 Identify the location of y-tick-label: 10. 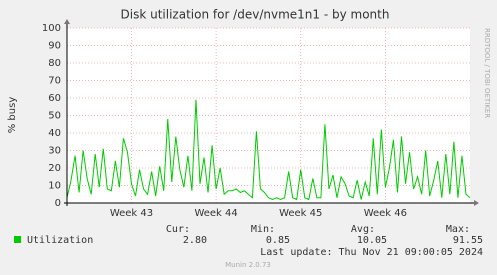
(54, 186).